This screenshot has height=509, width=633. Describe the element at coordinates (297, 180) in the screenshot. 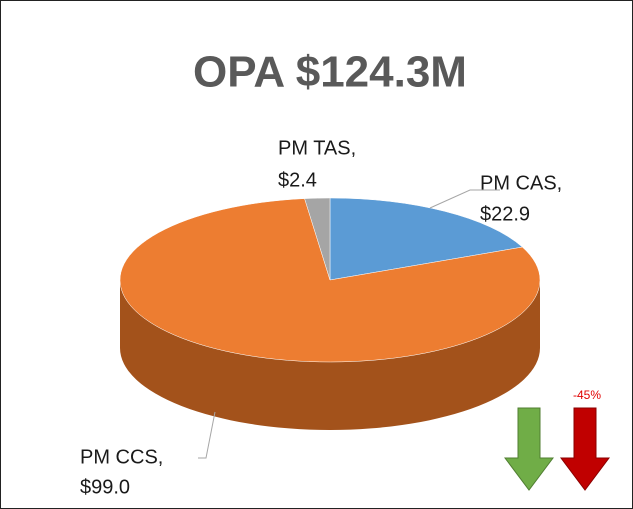

I see `data-label-value: $2.4` at that location.